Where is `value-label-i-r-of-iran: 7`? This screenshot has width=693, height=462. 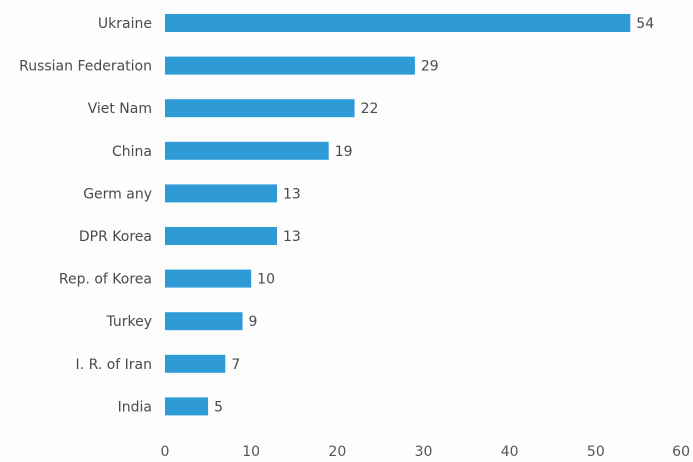 value-label-i-r-of-iran: 7 is located at coordinates (235, 365).